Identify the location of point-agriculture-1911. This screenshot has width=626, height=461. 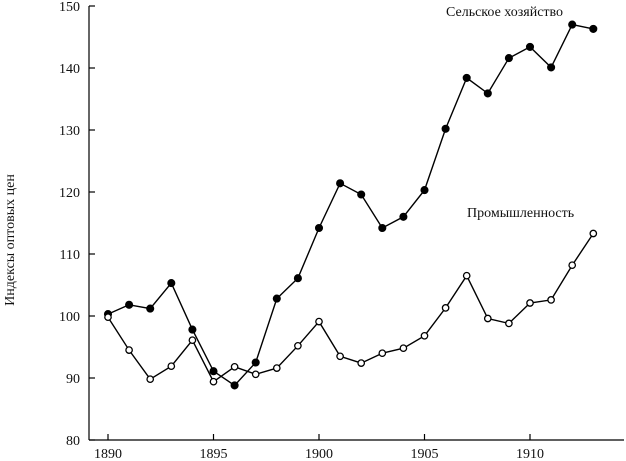
(551, 67).